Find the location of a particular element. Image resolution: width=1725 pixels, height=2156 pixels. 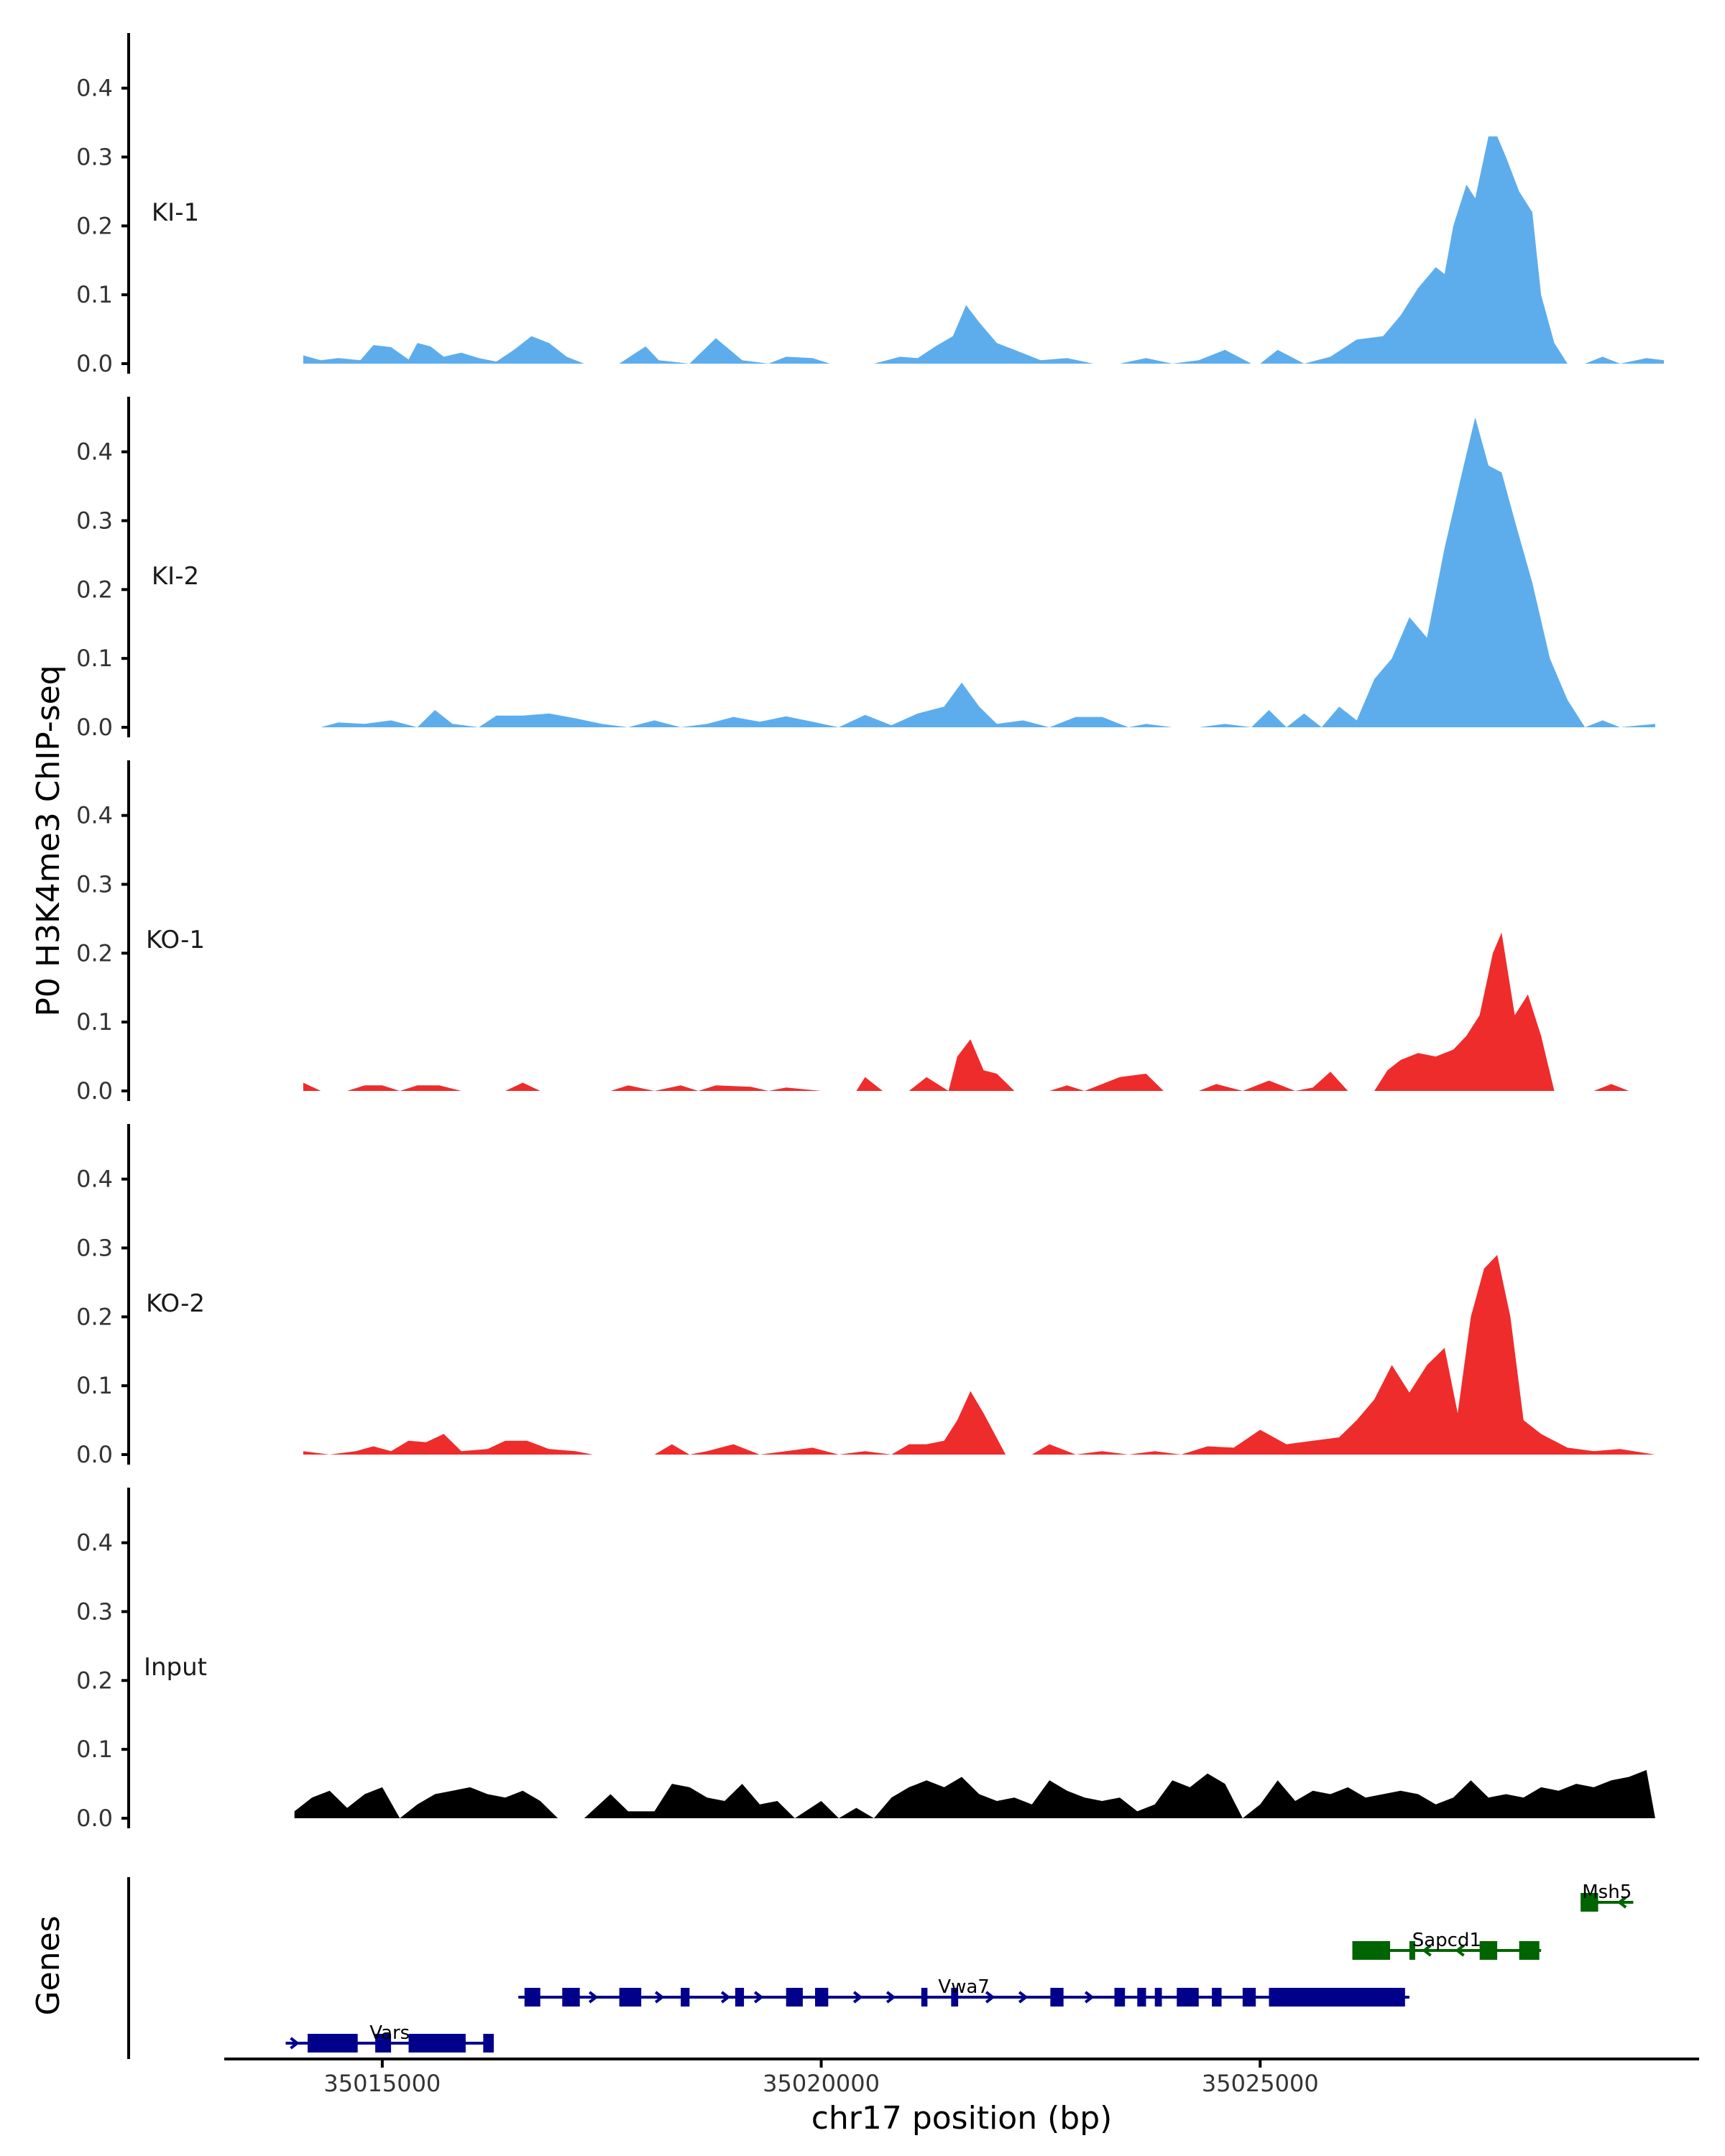

x-tick-label: 35015000 is located at coordinates (382, 2083).